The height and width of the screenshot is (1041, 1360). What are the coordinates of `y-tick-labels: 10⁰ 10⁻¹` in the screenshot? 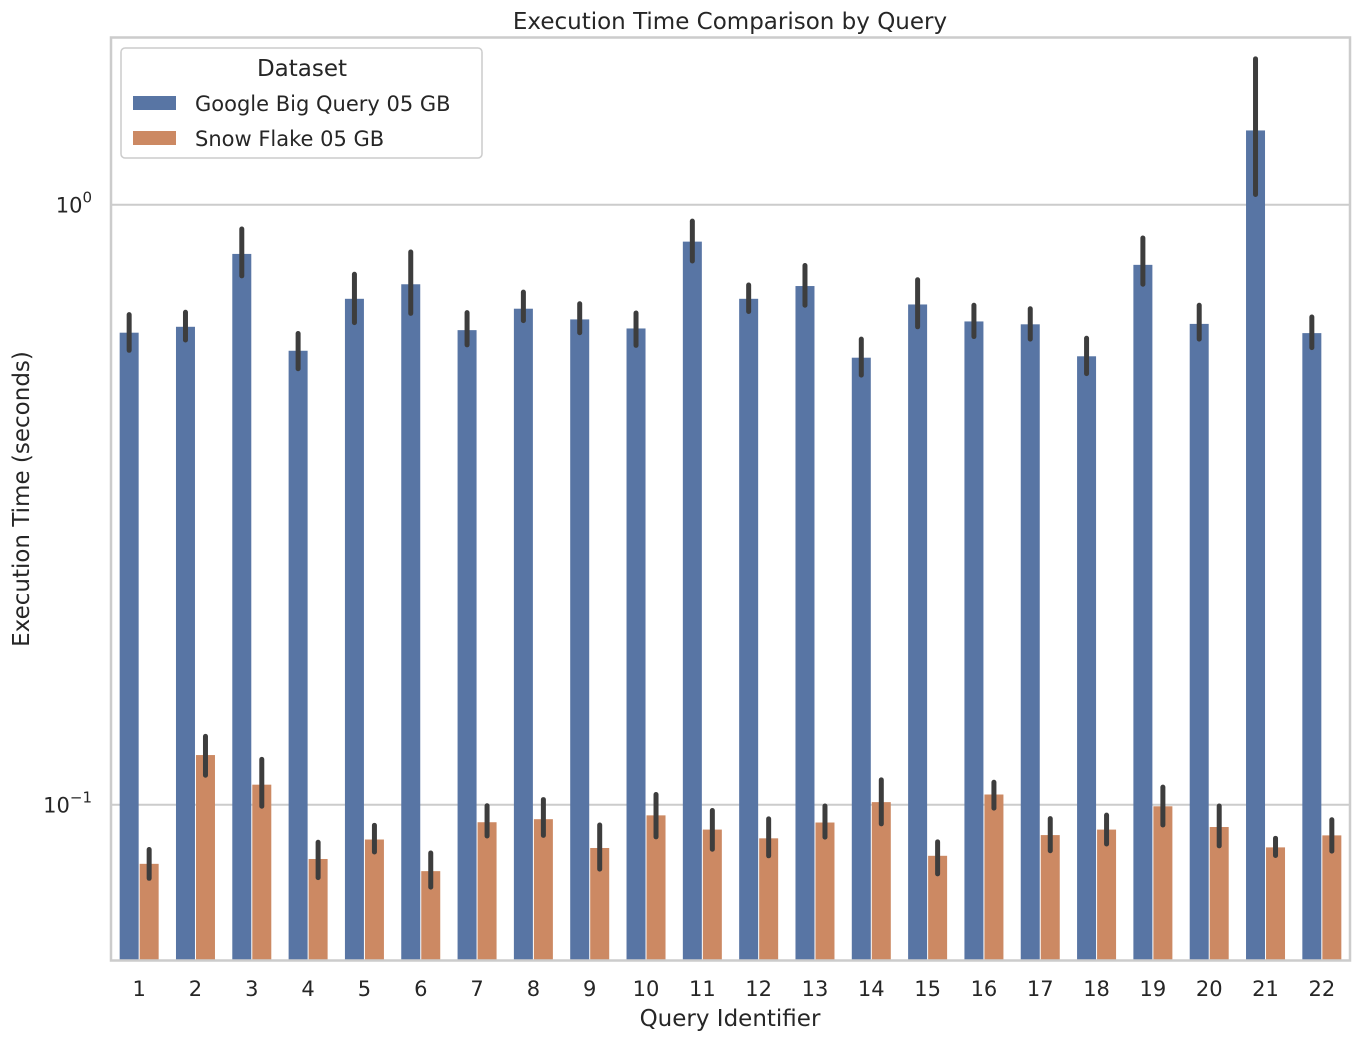 It's located at (67, 503).